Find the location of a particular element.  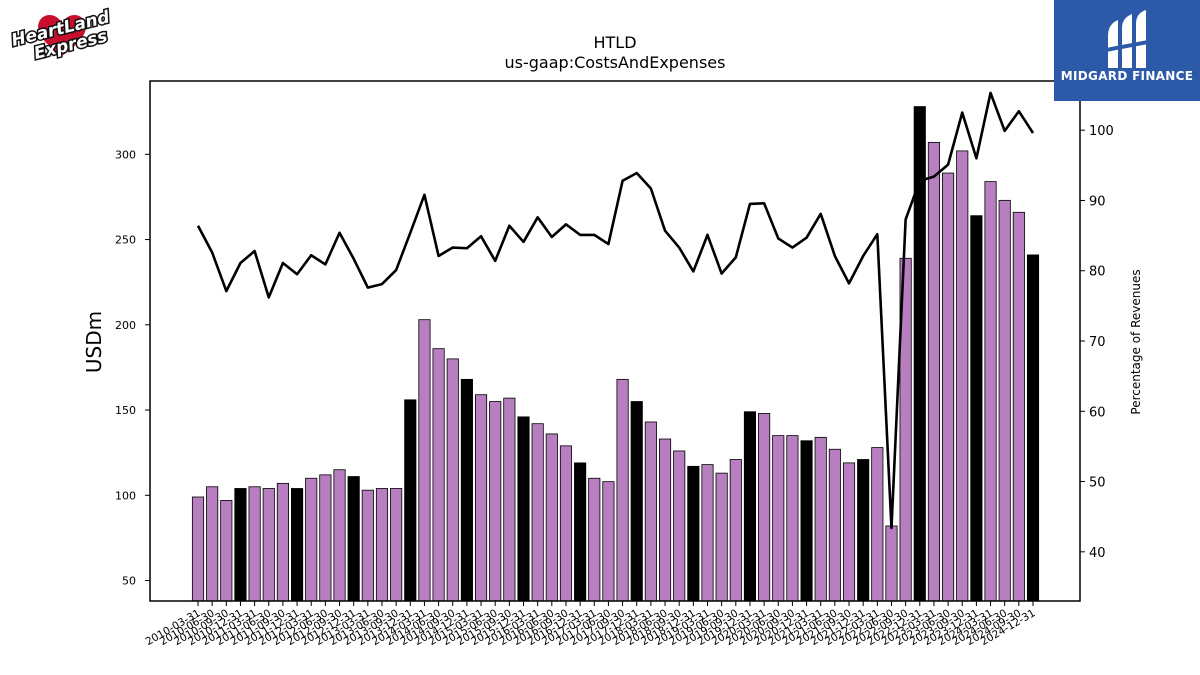

midgard-finance-name: MIDGARD FINANCE is located at coordinates (1127, 76).